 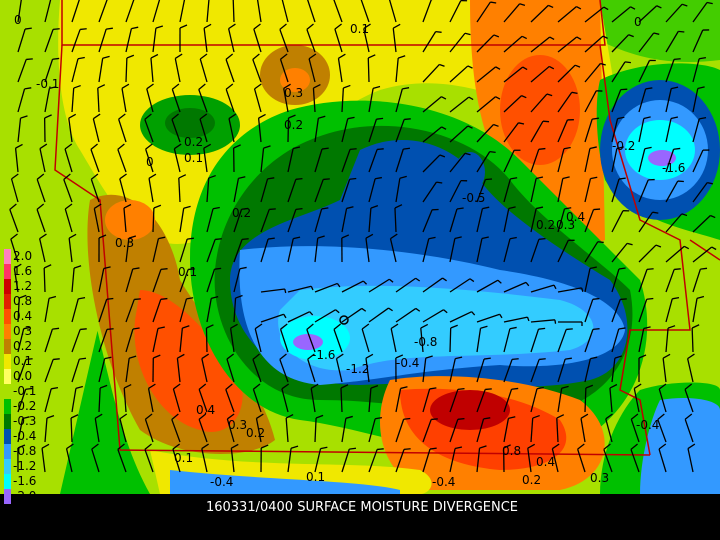 I want to click on map-title: 160331/0400 SURFACE MOISTURE DIVERGENCE, so click(x=362, y=507).